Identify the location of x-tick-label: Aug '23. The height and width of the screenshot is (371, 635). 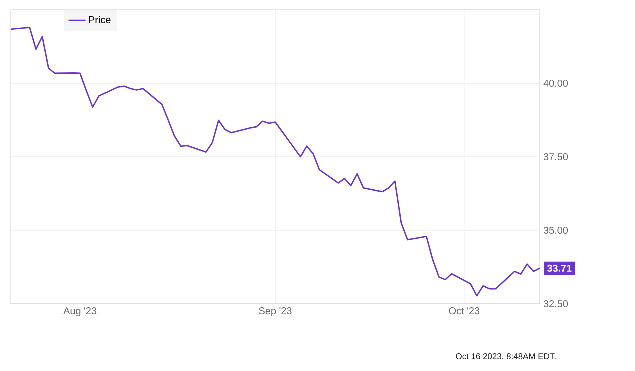
(80, 312).